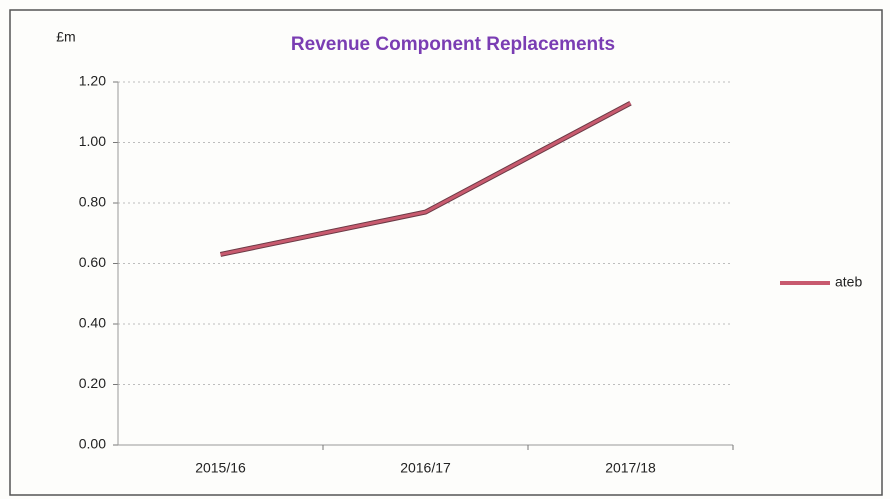 The height and width of the screenshot is (499, 890). What do you see at coordinates (92, 202) in the screenshot?
I see `y-tick-label: 0.80` at bounding box center [92, 202].